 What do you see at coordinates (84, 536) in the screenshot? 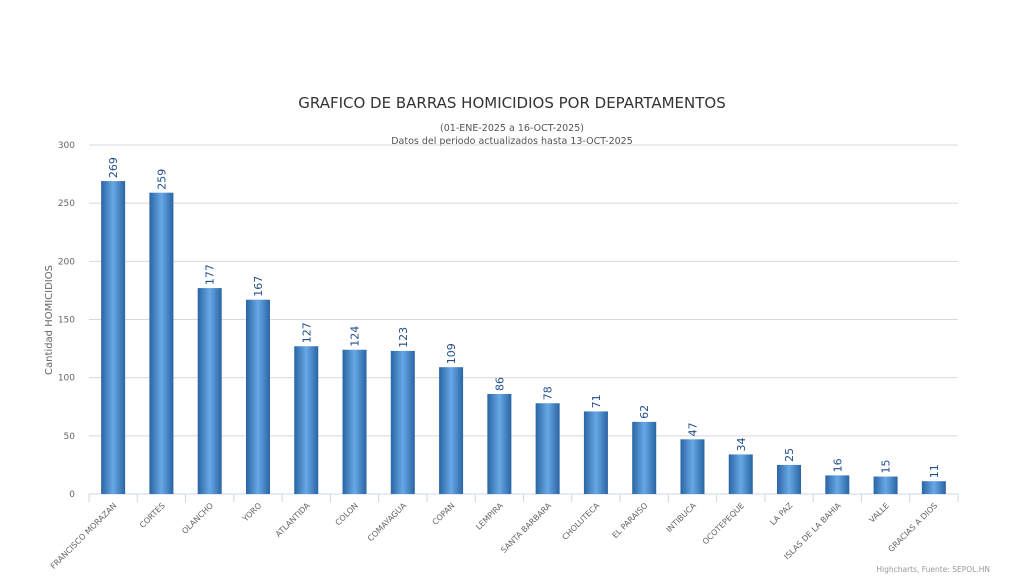
I see `x-tick-label: FRANCISCO MORAZAN` at bounding box center [84, 536].